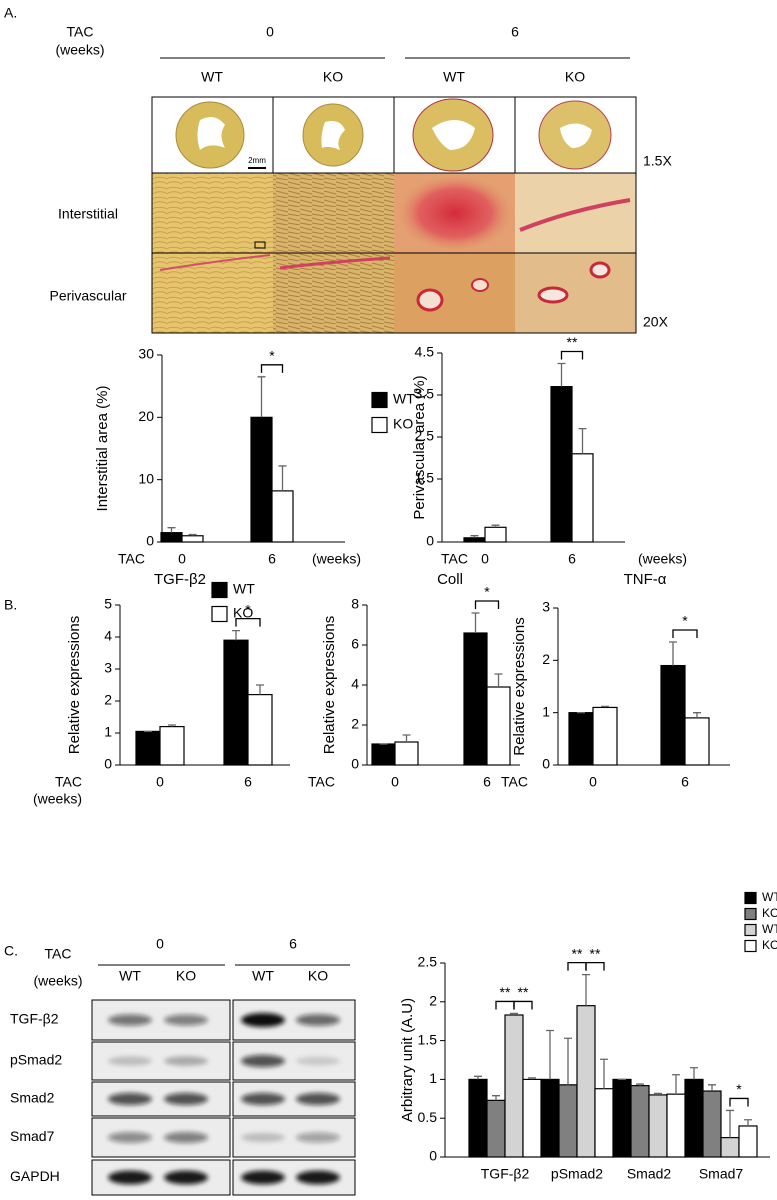 This screenshot has width=777, height=1200. What do you see at coordinates (577, 1174) in the screenshot?
I see `x-tick-label: pSmad2` at bounding box center [577, 1174].